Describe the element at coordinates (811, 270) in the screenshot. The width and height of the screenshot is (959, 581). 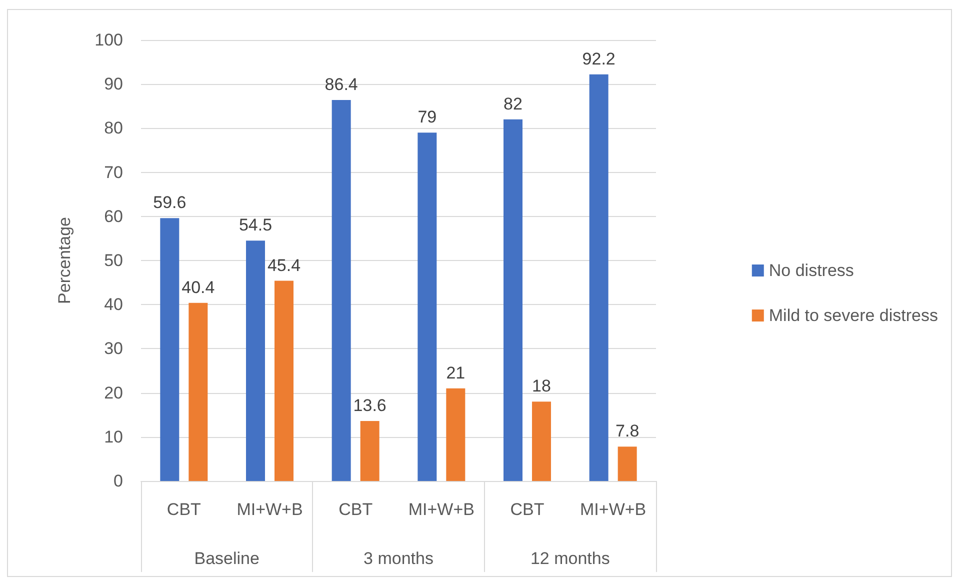
I see `legend-label: No distress` at that location.